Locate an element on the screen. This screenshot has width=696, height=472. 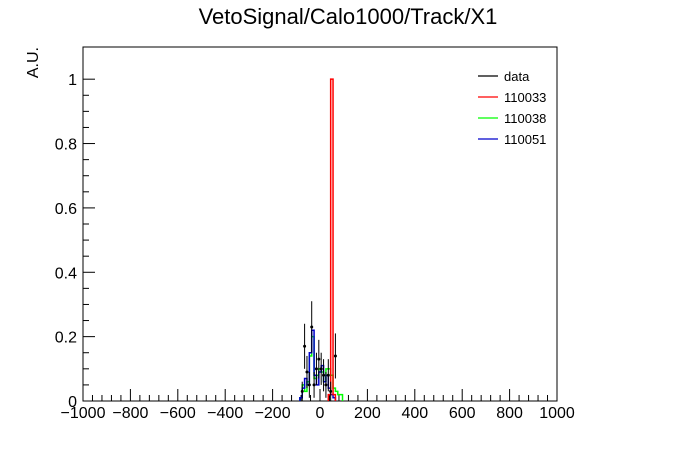
legend-label-110051: 110051 is located at coordinates (525, 139).